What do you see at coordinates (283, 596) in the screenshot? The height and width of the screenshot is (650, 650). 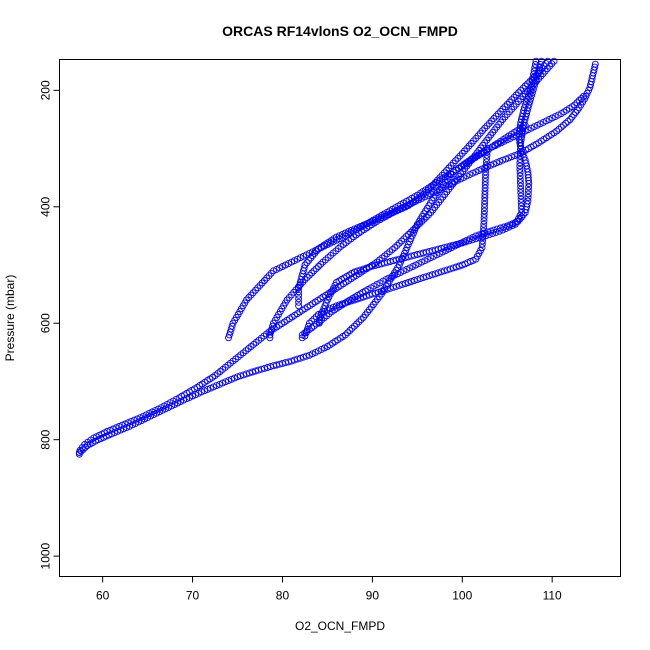 I see `x-tick-label: 80` at bounding box center [283, 596].